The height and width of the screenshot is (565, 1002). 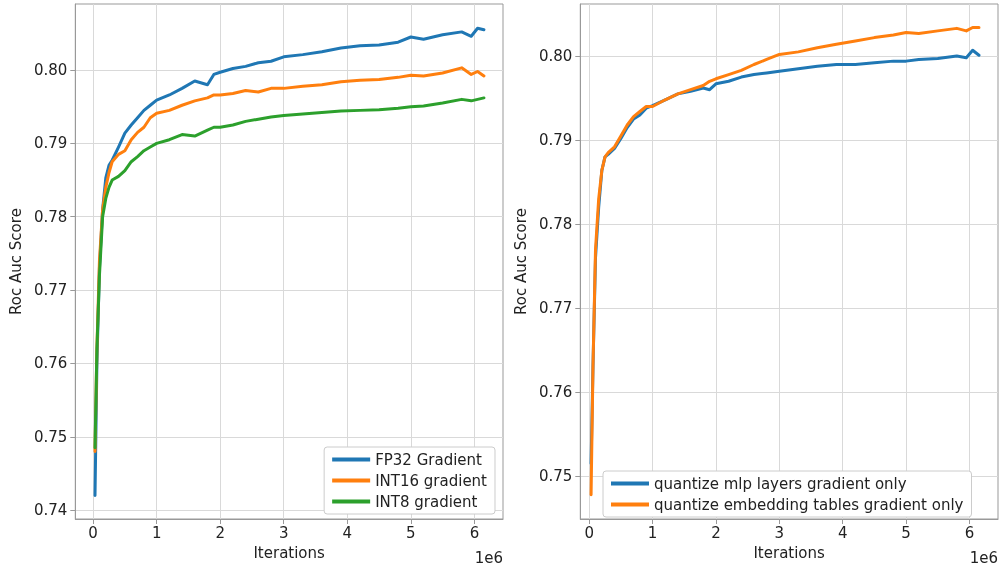 I want to click on legend-label: INT8 gradient, so click(x=426, y=501).